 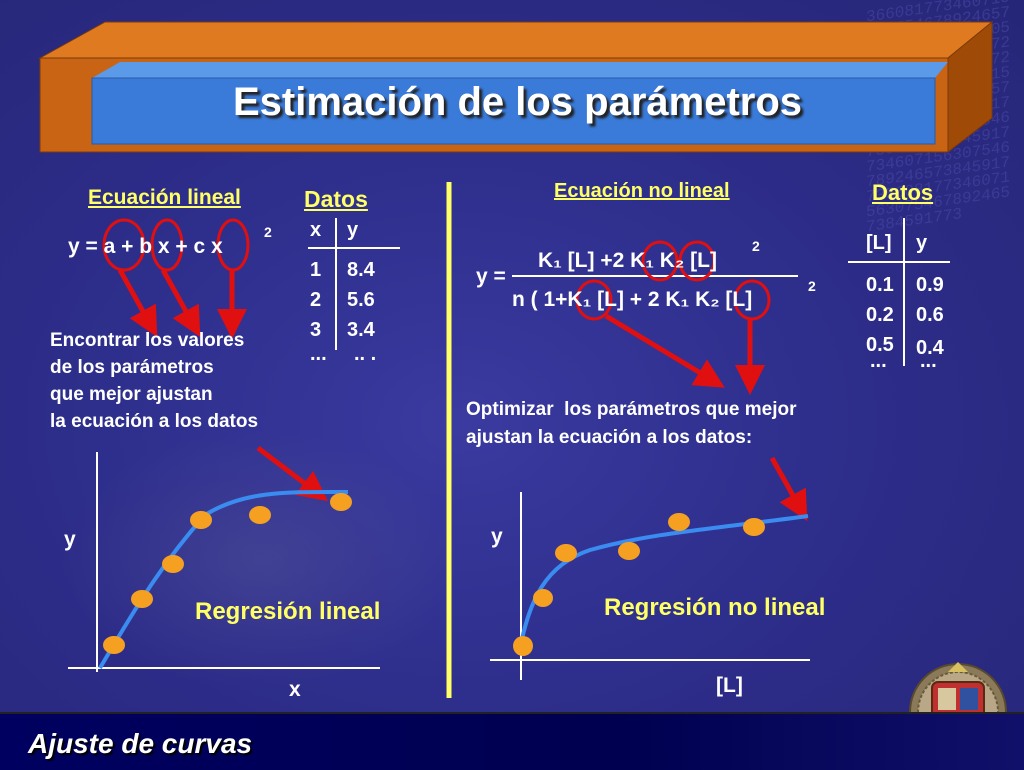 I want to click on linear-equation-exponent: 2, so click(x=268, y=232).